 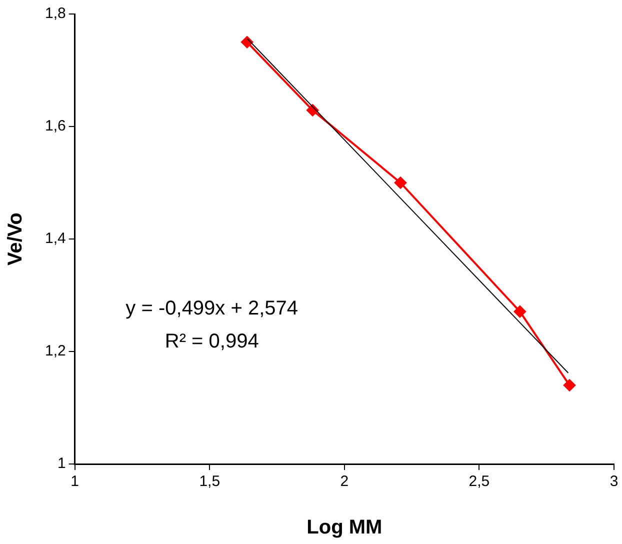 I want to click on y-axis-title: Ve/Vo, so click(x=15, y=239).